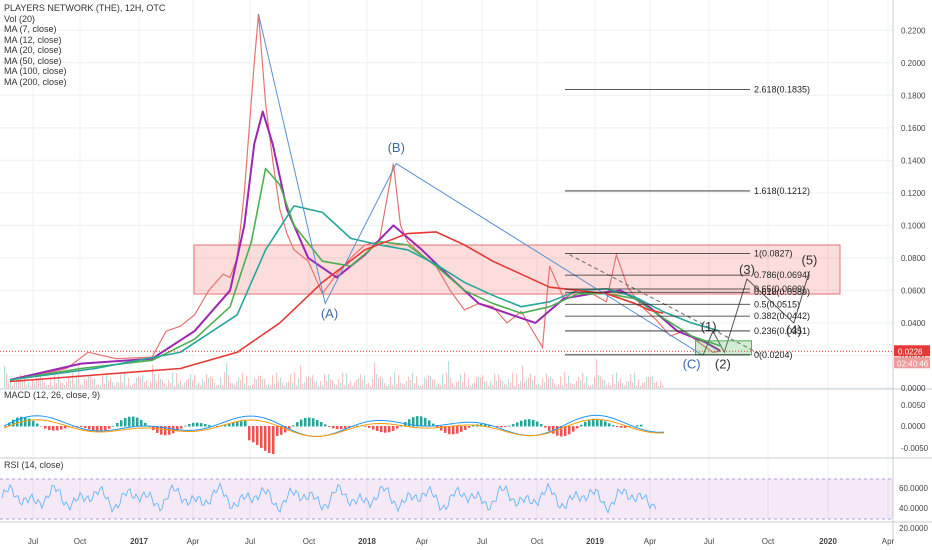  What do you see at coordinates (782, 275) in the screenshot?
I see `fib-label-3: 0.786(0.0694)` at bounding box center [782, 275].